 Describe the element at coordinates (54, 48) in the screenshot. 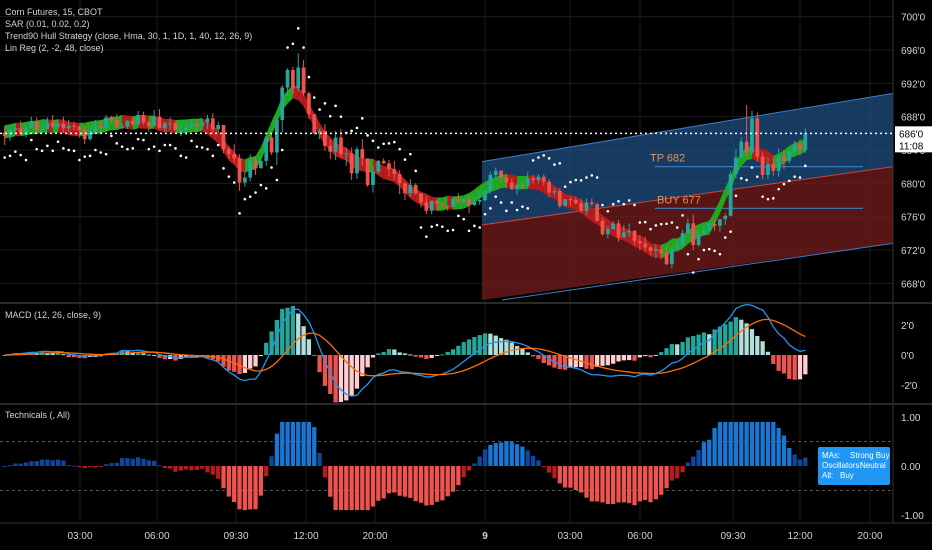

I see `indicator-legend-2: Lin Reg (2, -2, 48, close)` at that location.